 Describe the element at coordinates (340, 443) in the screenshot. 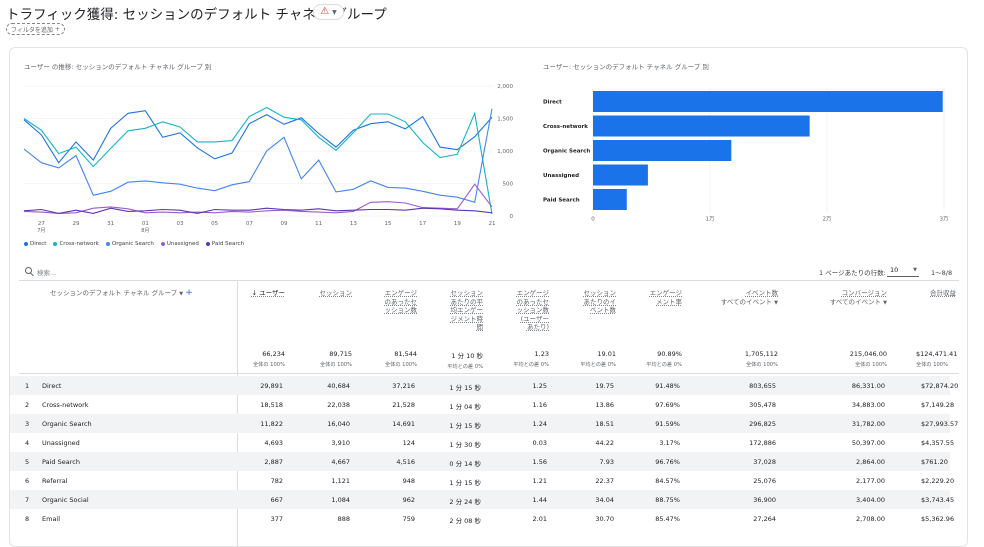

I see `cell-sessions: 3,910` at that location.